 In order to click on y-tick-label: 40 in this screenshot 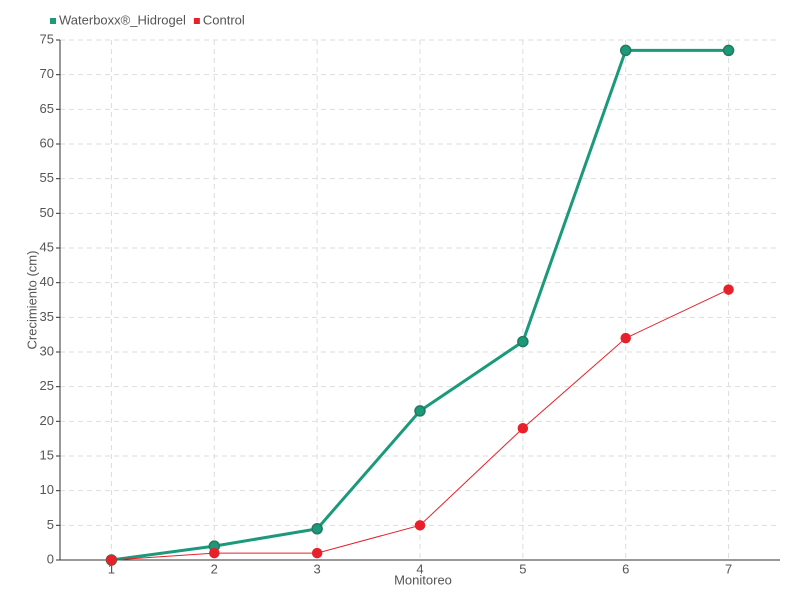, I will do `click(47, 281)`.